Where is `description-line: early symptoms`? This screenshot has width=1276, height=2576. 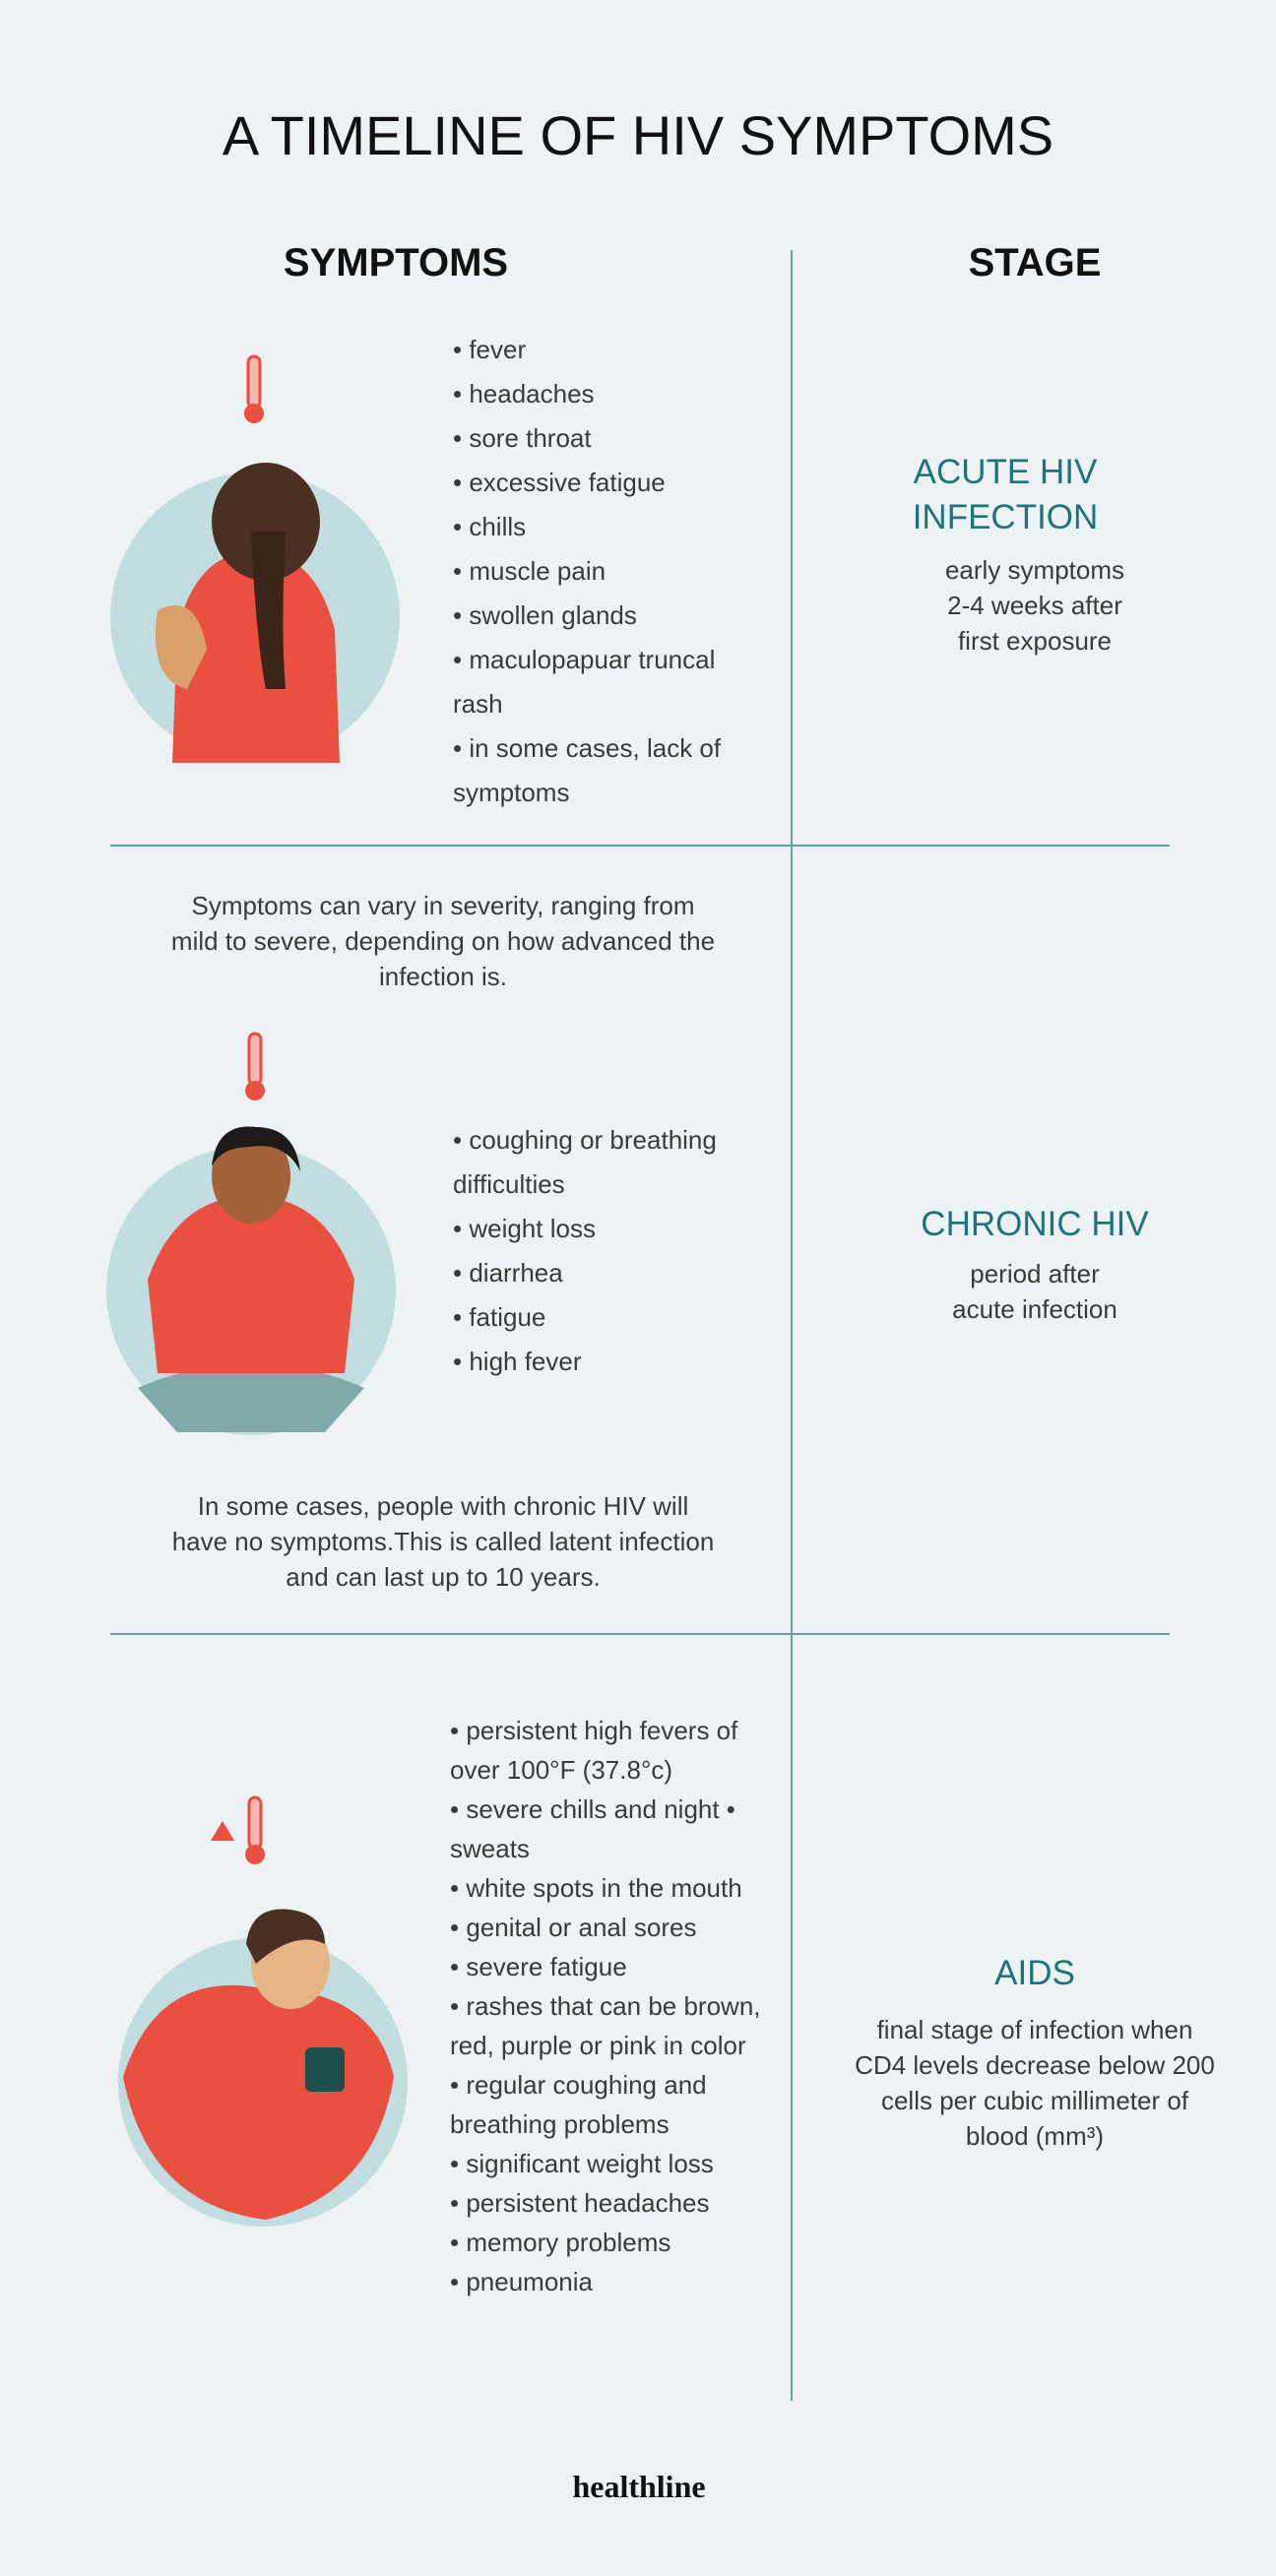
description-line: early symptoms is located at coordinates (1034, 570).